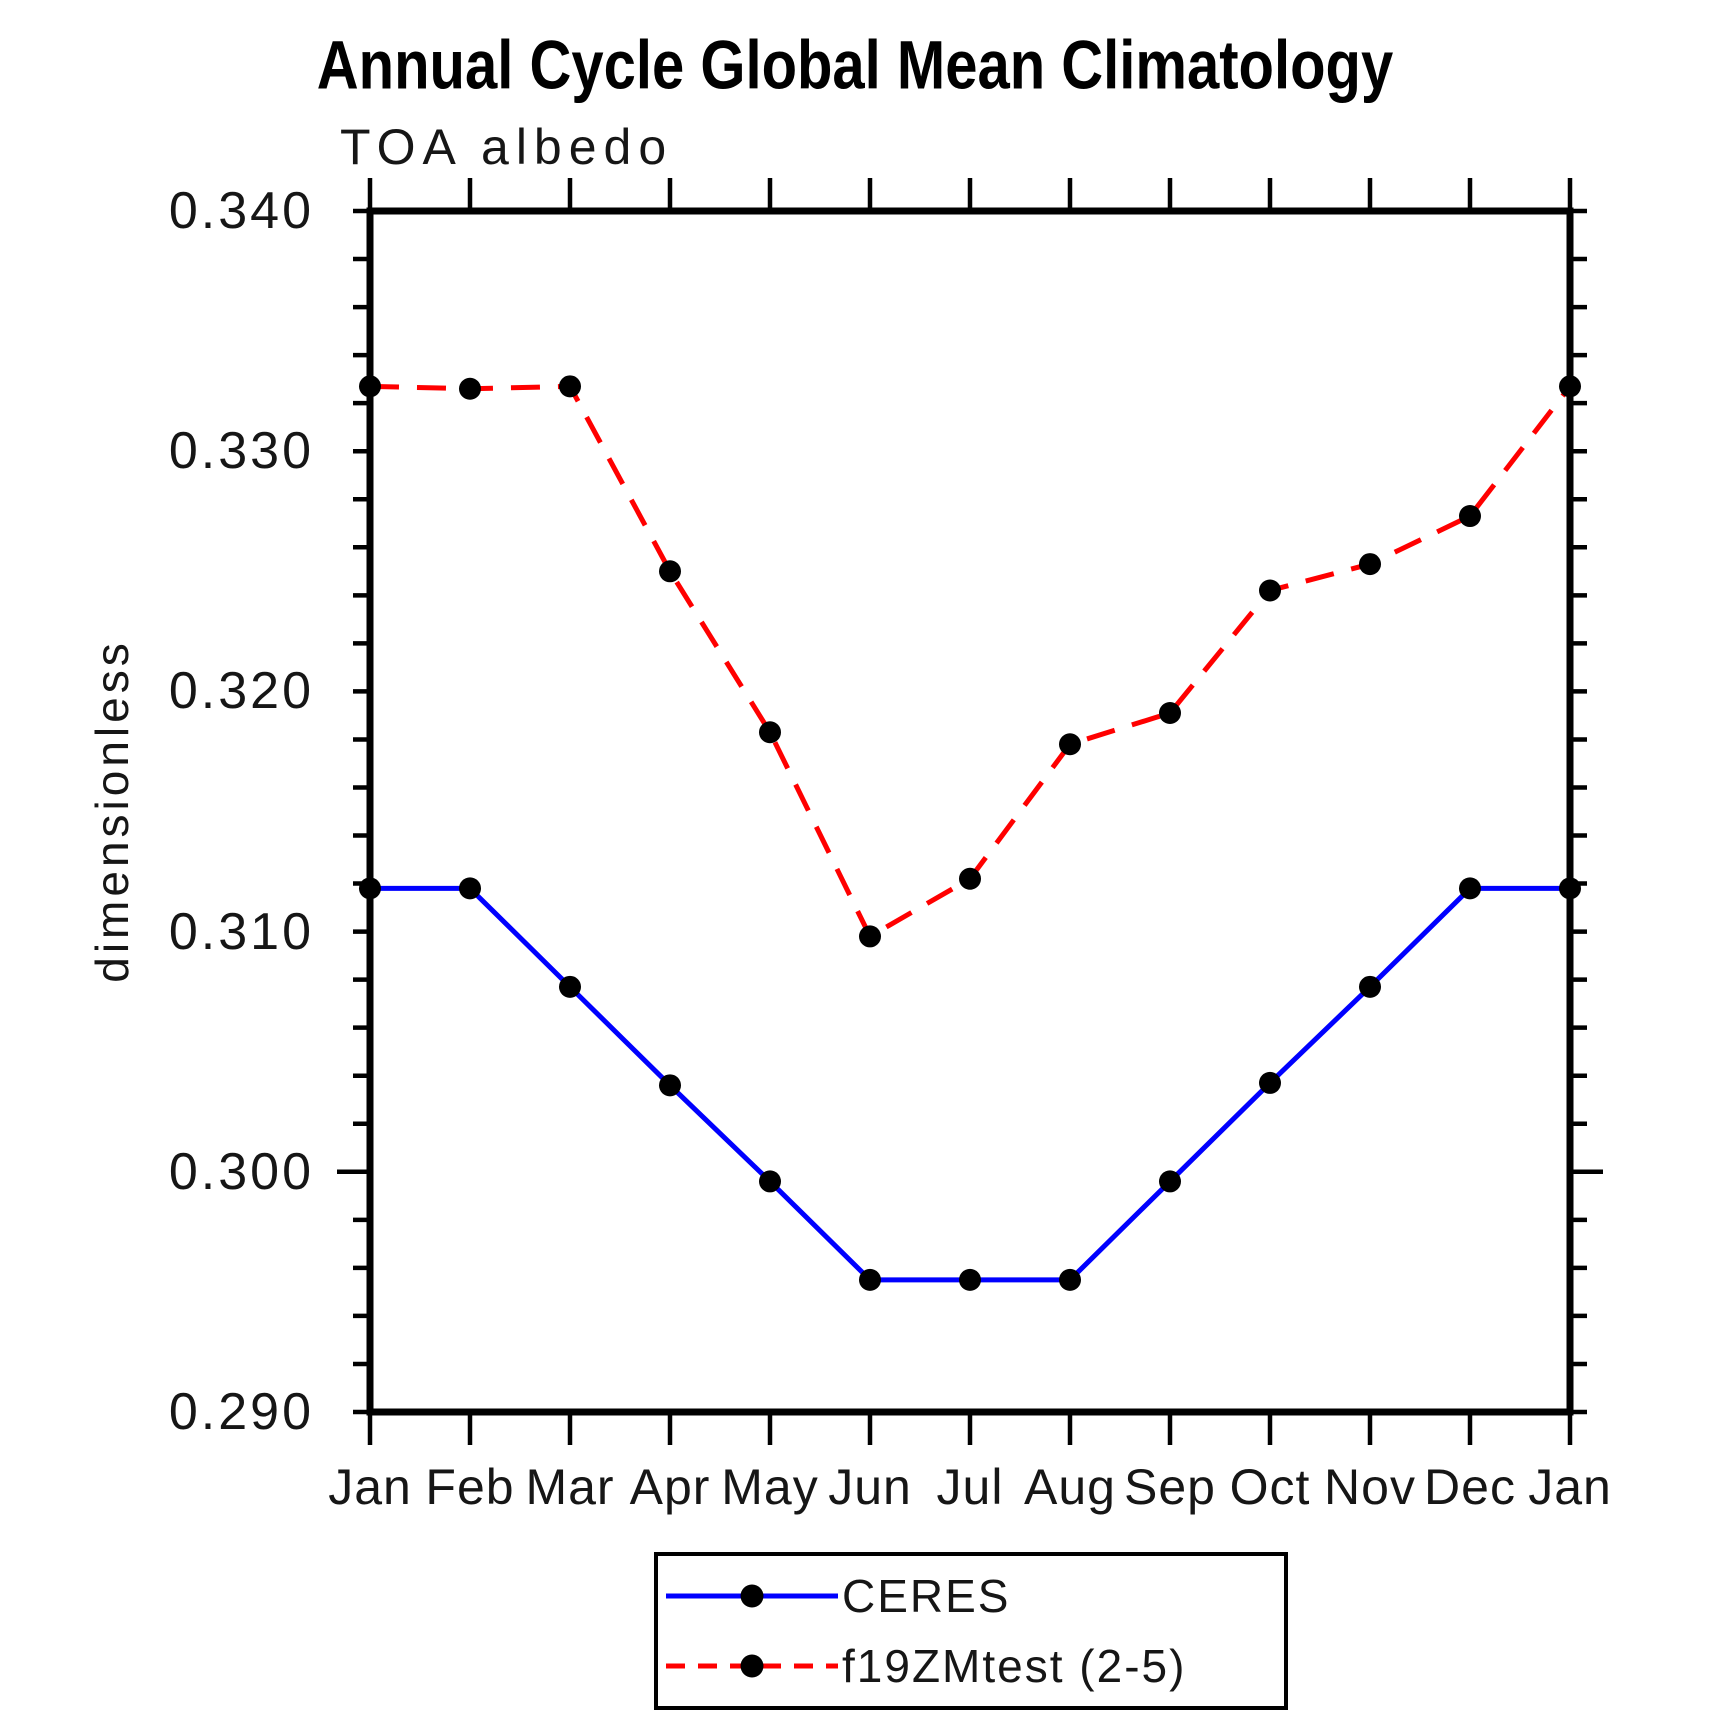 This screenshot has width=1710, height=1718. I want to click on x-tick-label: Nov, so click(1370, 1487).